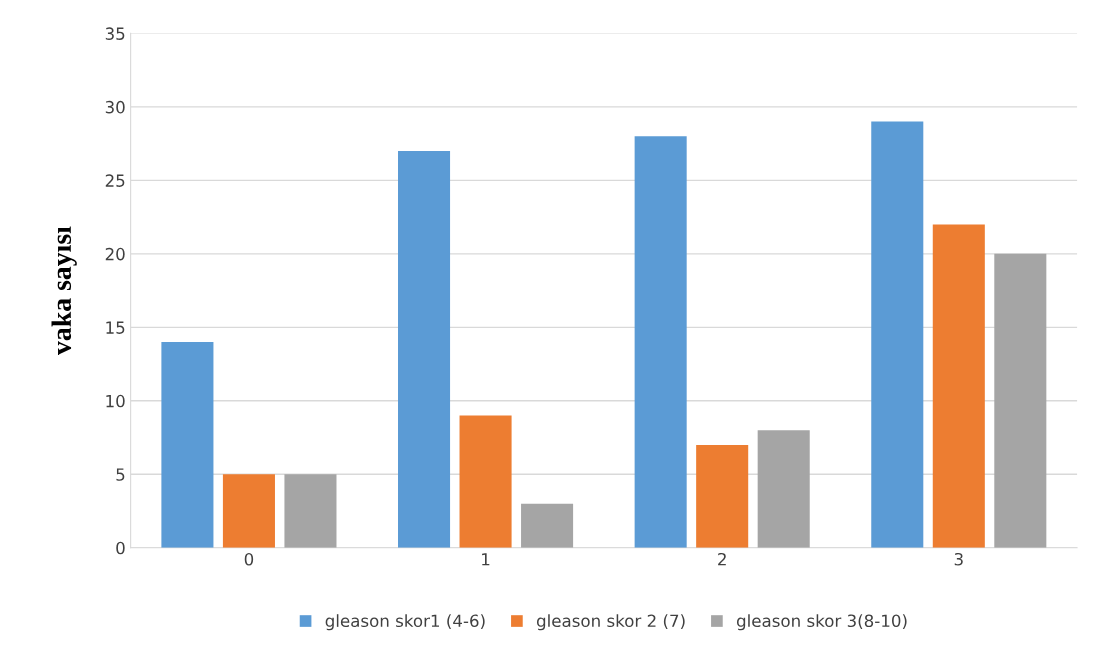 The image size is (1107, 668). Describe the element at coordinates (405, 622) in the screenshot. I see `legend-label: gleason skor1 (4-6)` at that location.